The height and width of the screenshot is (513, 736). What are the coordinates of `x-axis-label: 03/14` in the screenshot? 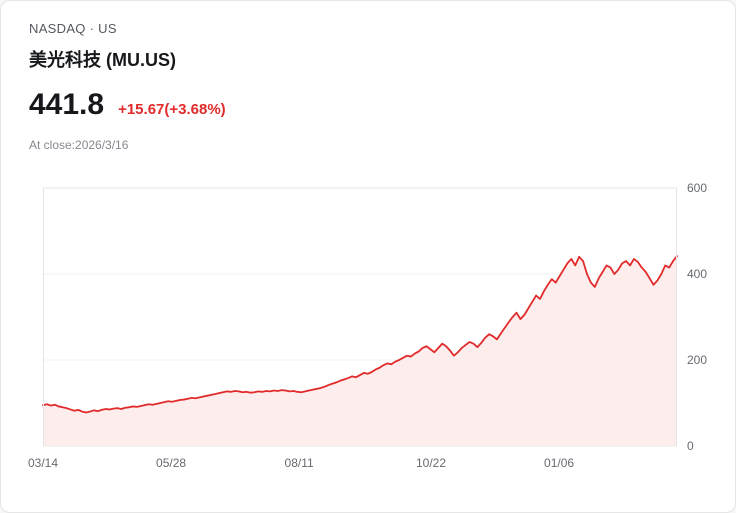 It's located at (43, 463).